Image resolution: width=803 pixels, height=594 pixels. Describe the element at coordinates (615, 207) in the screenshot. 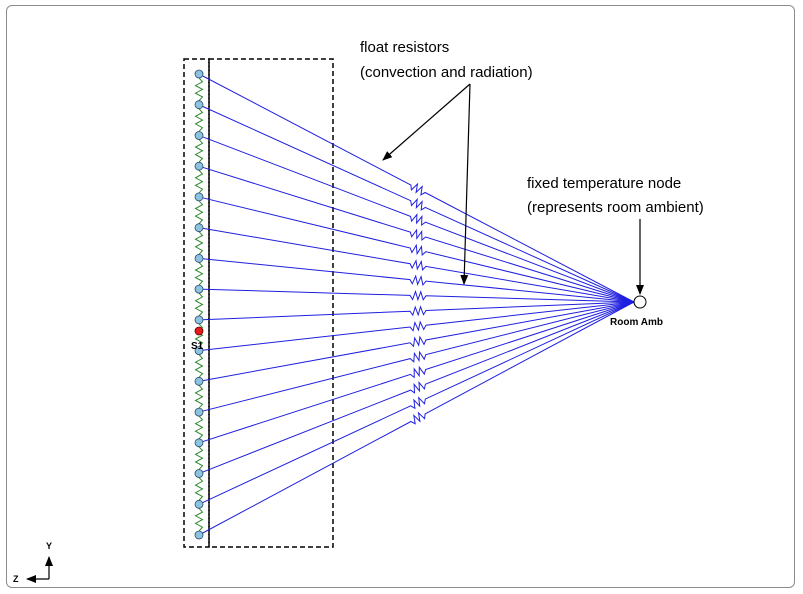

I see `fixed-node-subtitle: (represents room ambient)` at that location.